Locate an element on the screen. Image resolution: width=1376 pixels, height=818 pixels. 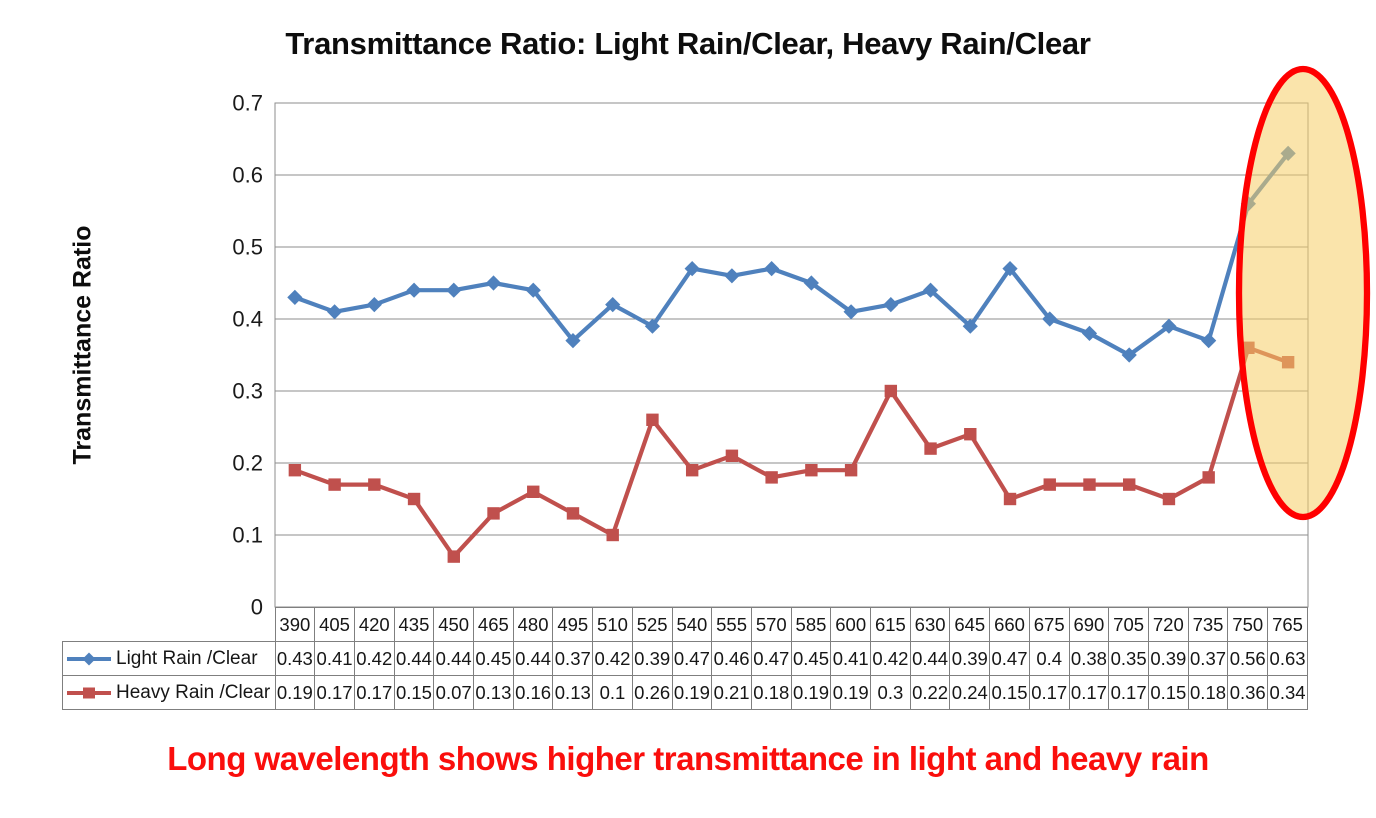
value-cell: 0.63 is located at coordinates (1287, 658).